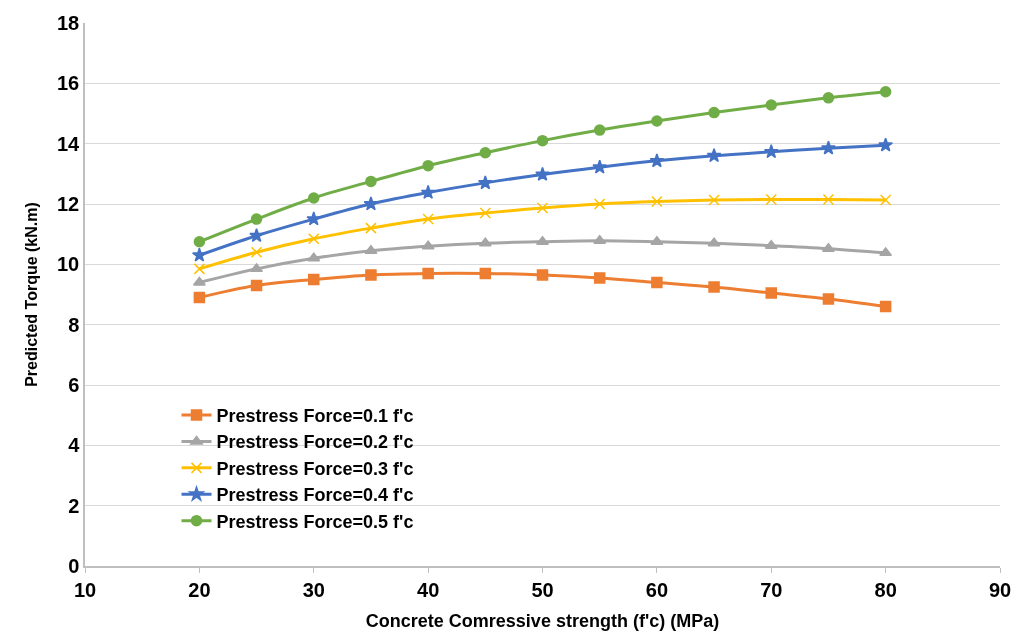  Describe the element at coordinates (315, 495) in the screenshot. I see `legend-label: Prestress Force=0.4 f'c` at that location.